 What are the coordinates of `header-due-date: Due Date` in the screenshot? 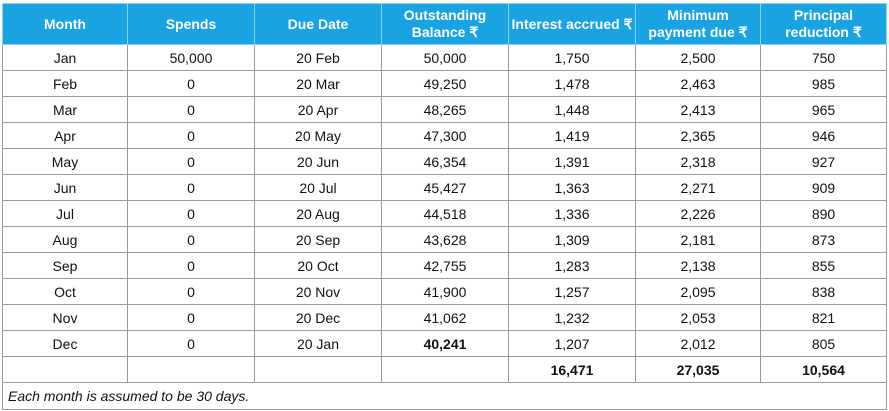 It's located at (318, 24).